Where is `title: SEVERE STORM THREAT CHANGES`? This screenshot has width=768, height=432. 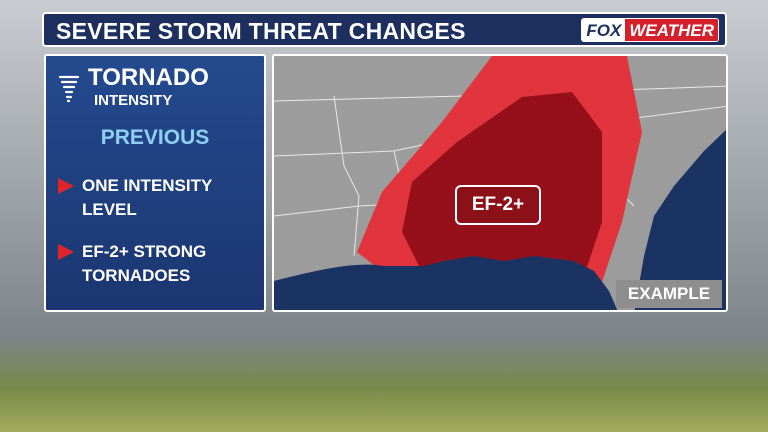 title: SEVERE STORM THREAT CHANGES is located at coordinates (261, 31).